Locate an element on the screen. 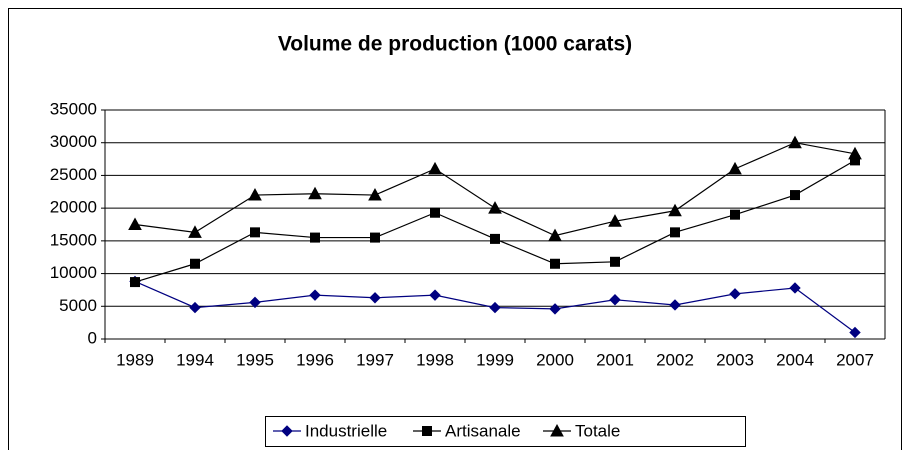 This screenshot has height=450, width=912. y-tick-label: 25000 is located at coordinates (73, 174).